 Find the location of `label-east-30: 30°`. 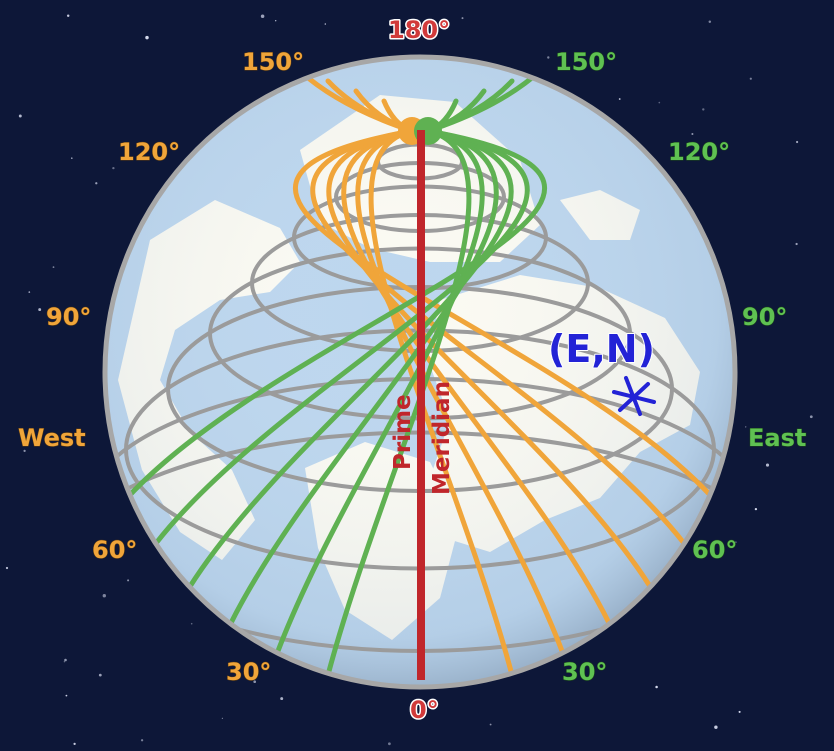

label-east-30: 30° is located at coordinates (584, 672).